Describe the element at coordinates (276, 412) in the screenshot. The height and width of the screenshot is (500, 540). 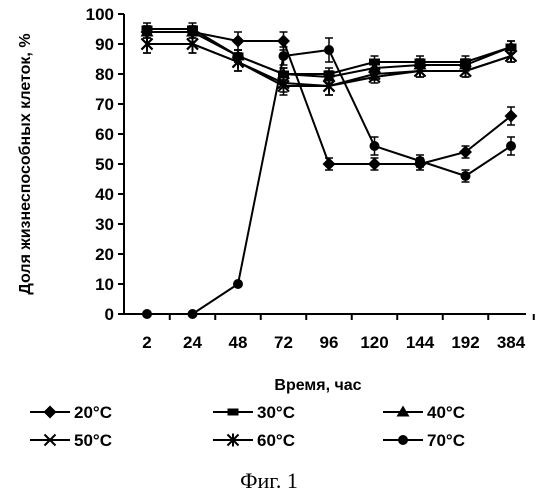
I see `legend-label: 30°C` at that location.